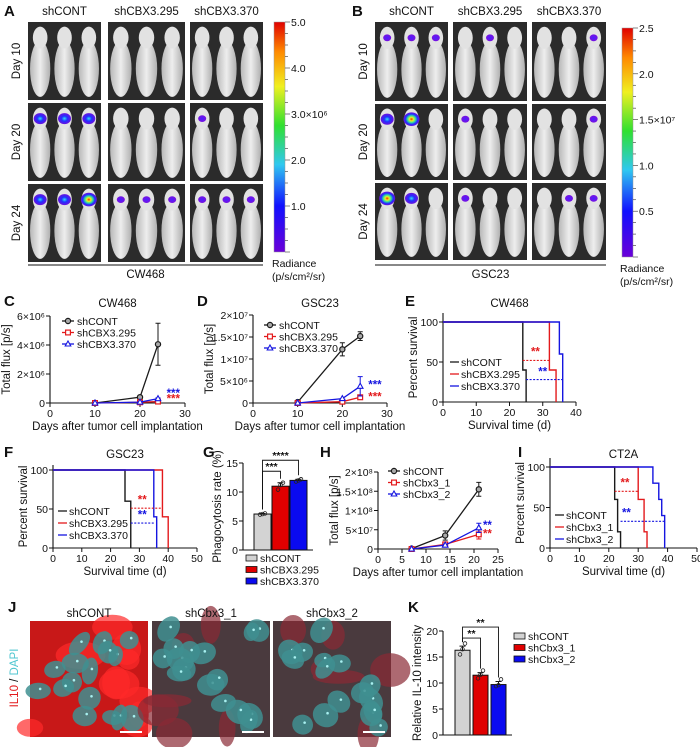  Describe the element at coordinates (542, 549) in the screenshot. I see `y-tick-label: 0` at that location.